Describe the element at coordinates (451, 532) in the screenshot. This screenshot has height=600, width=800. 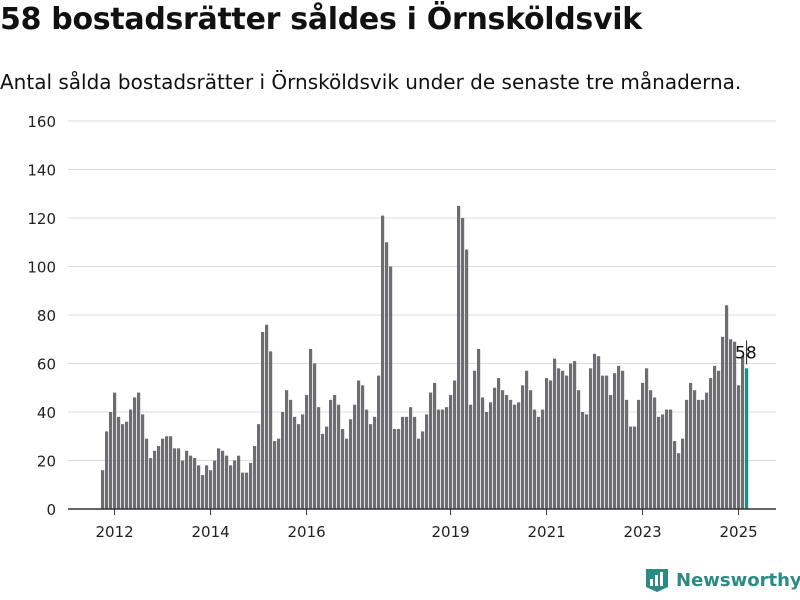
I see `x-tick-label: 2019` at that location.